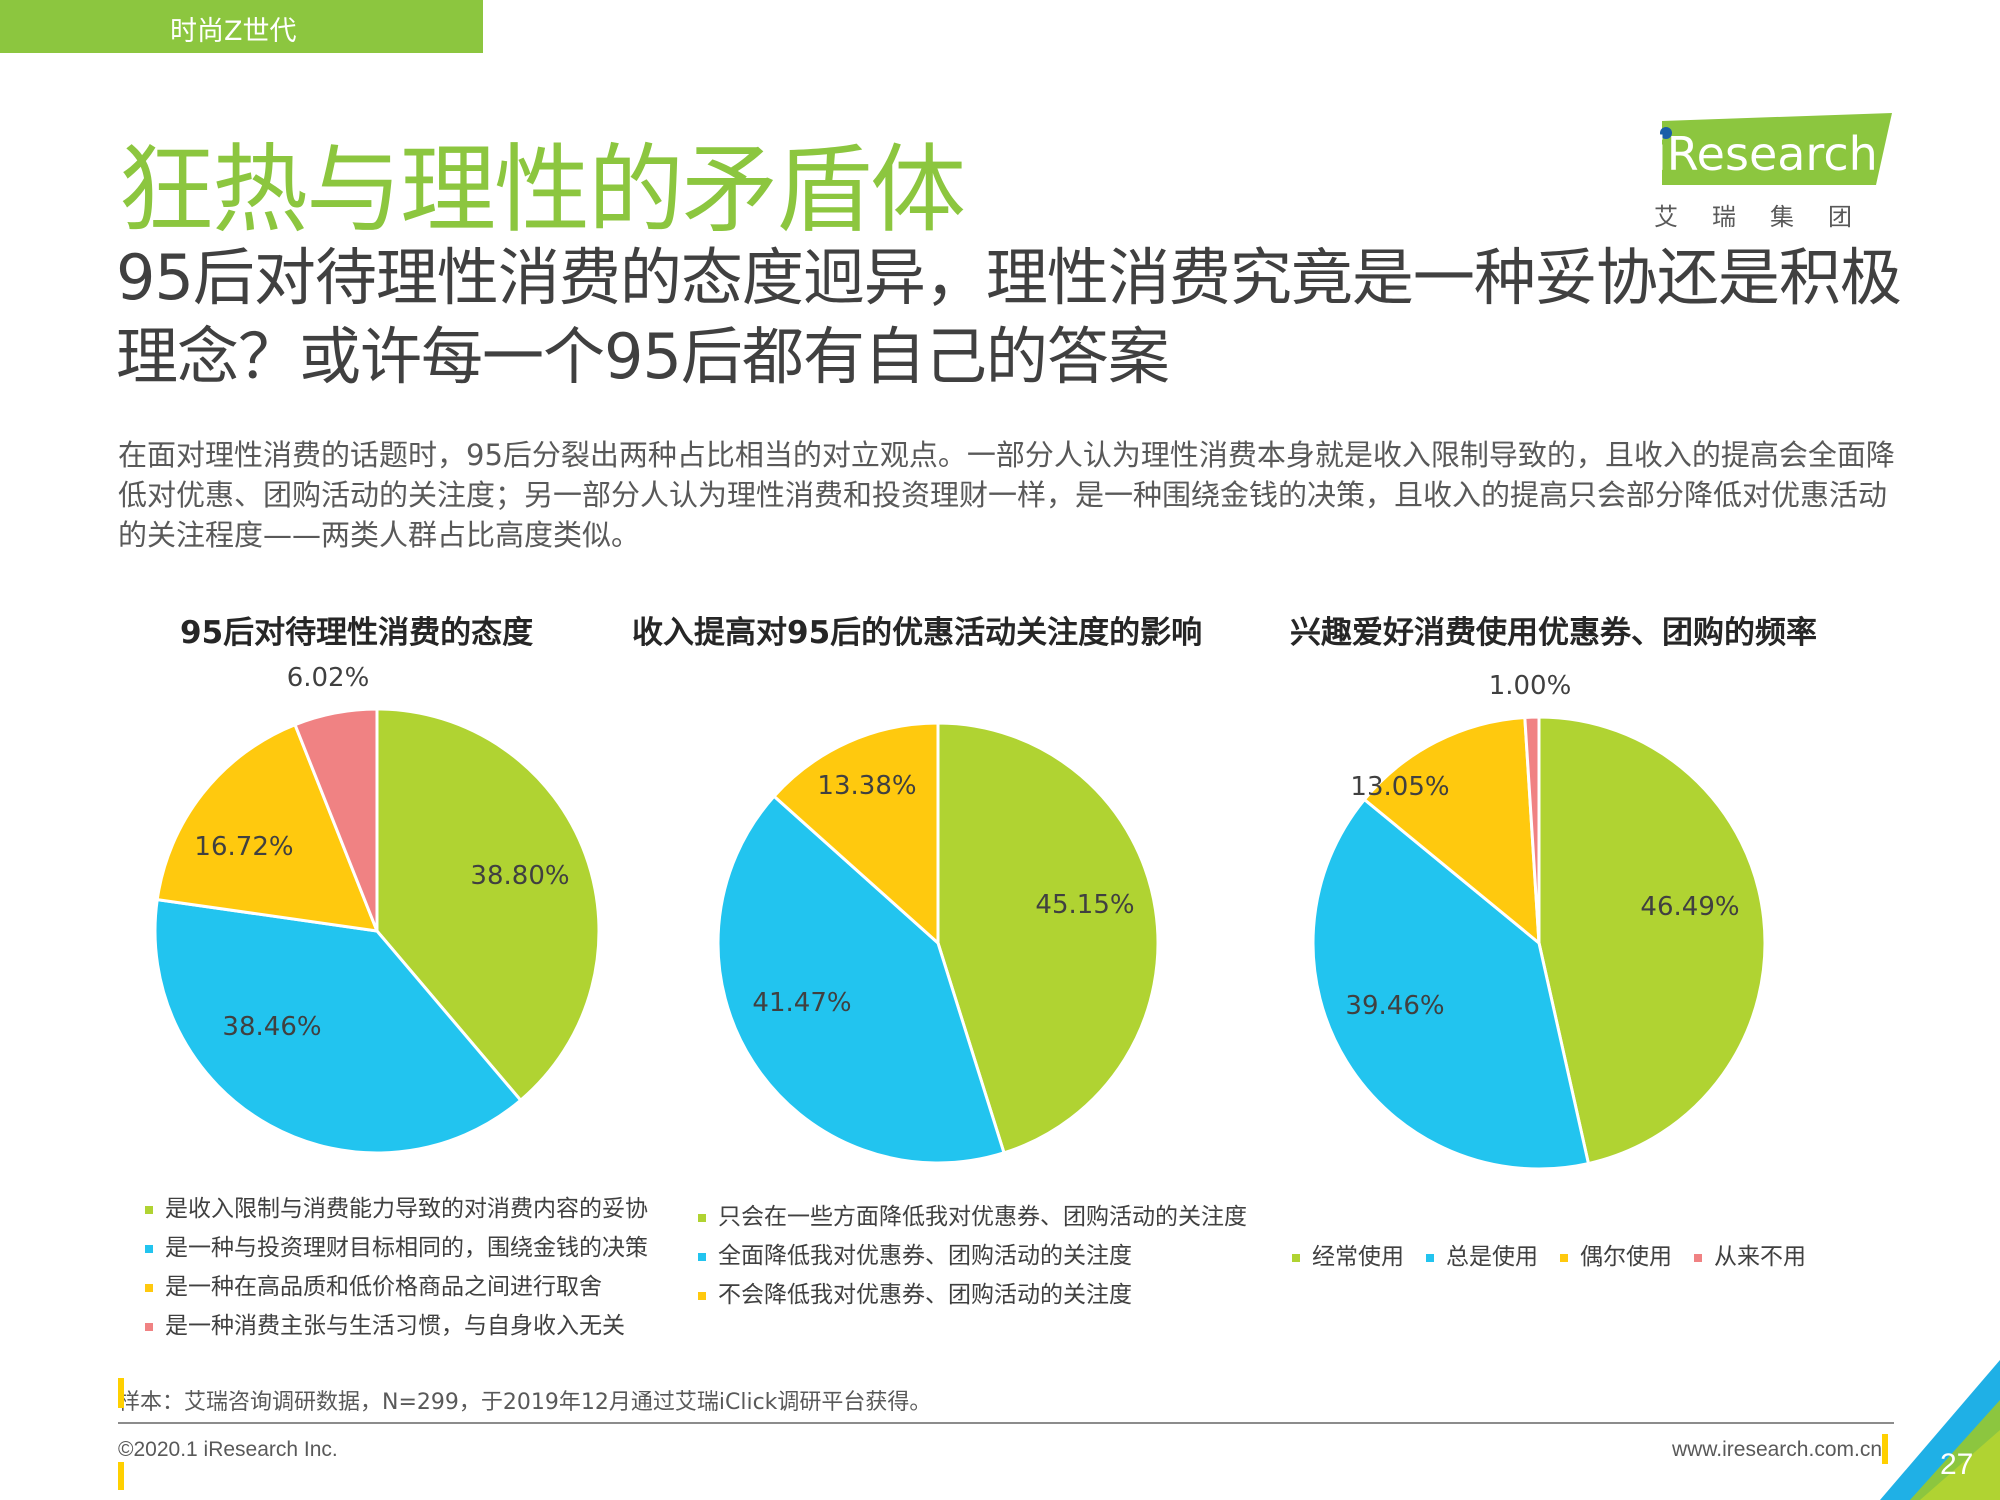 Image resolution: width=2000 pixels, height=1500 pixels. I want to click on chart-1-data-label-1: 38.80%, so click(519, 876).